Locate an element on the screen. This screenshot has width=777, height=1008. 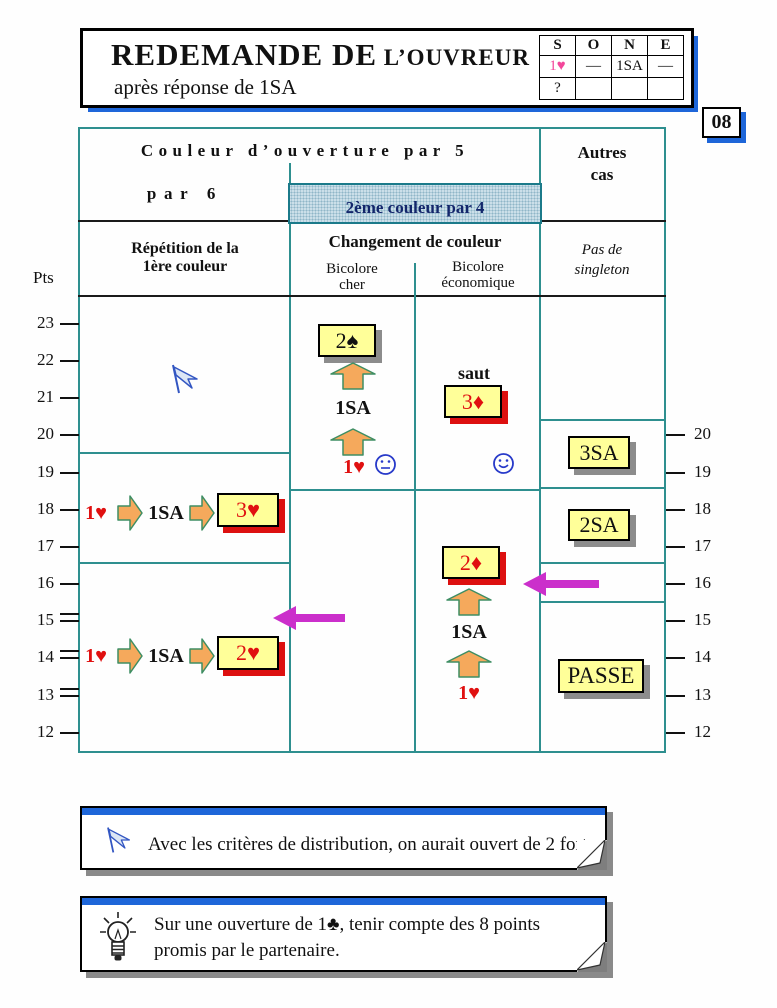
note2-blue-strip is located at coordinates (343, 901).